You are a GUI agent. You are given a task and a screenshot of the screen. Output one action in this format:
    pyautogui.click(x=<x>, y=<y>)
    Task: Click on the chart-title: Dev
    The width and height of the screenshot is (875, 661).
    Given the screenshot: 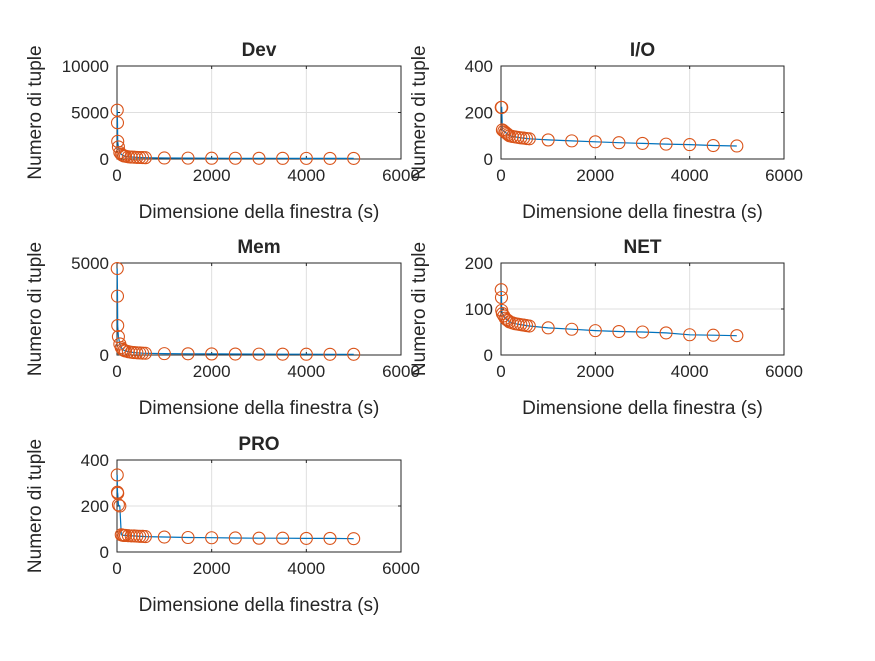 What is the action you would take?
    pyautogui.click(x=259, y=50)
    